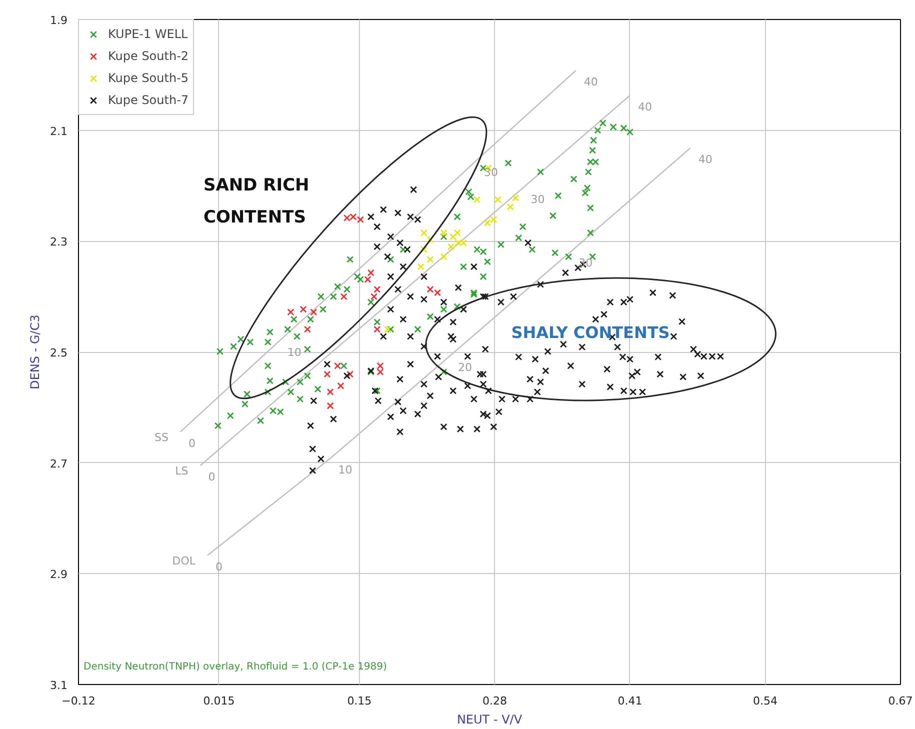  Describe the element at coordinates (59, 20) in the screenshot. I see `y-tick-label: 1.9` at that location.